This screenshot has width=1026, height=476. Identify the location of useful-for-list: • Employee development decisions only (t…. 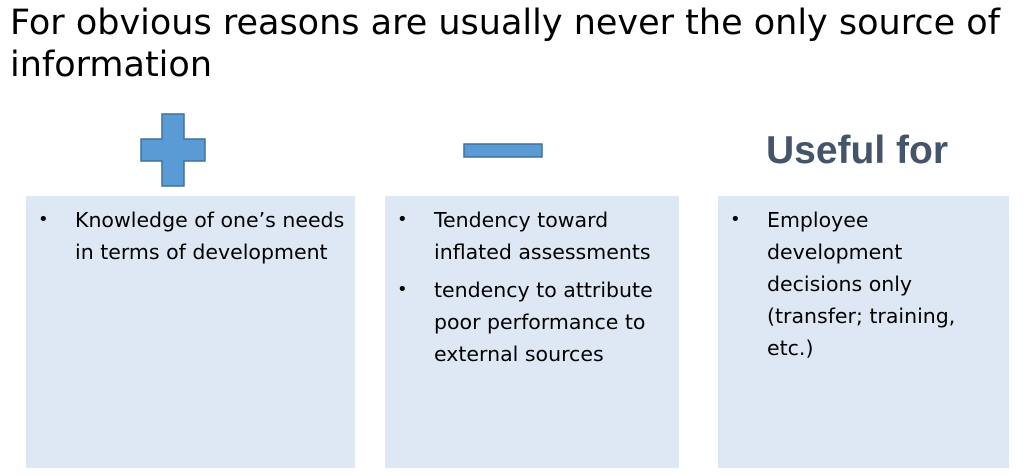
(863, 280).